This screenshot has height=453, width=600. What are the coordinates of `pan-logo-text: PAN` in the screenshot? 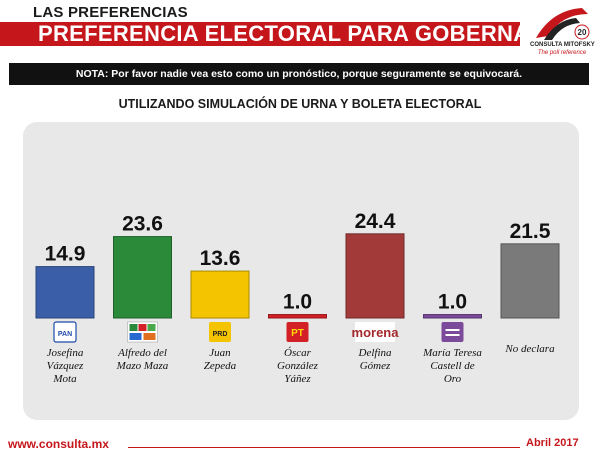 It's located at (65, 334).